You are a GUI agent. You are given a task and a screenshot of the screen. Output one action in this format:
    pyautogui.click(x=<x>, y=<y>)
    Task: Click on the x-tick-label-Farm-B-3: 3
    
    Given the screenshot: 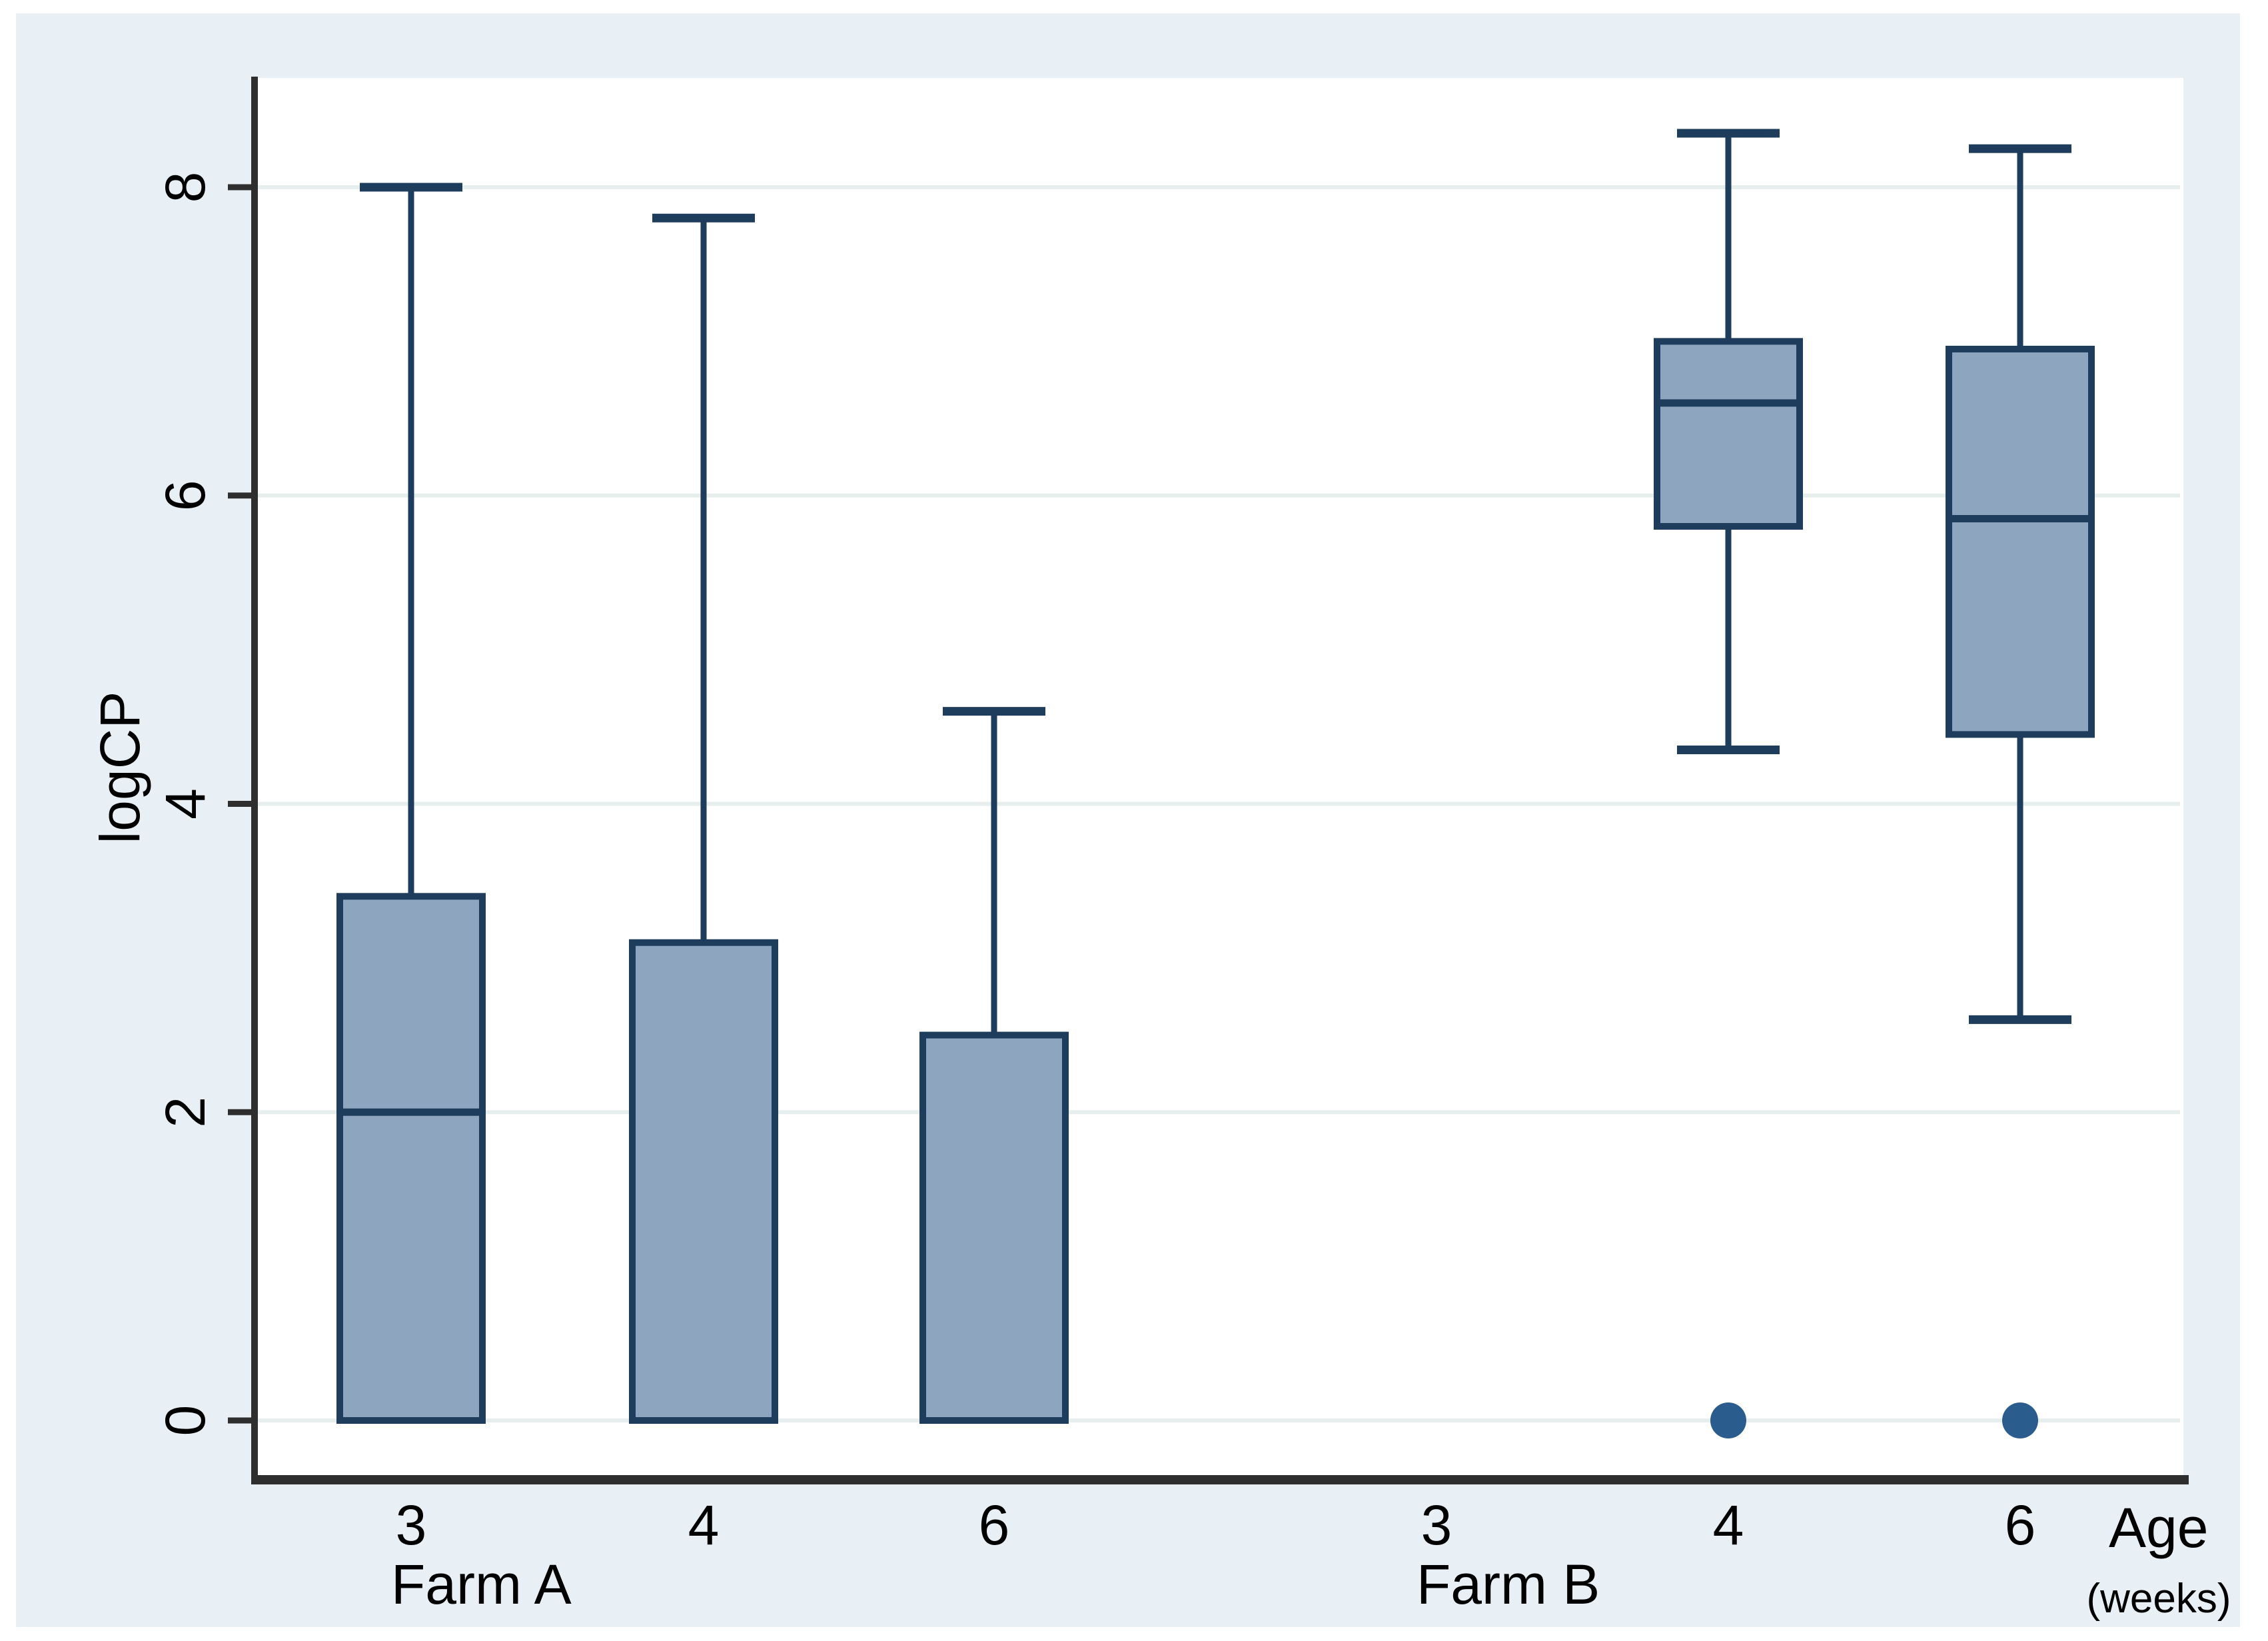 What is the action you would take?
    pyautogui.click(x=1436, y=1525)
    